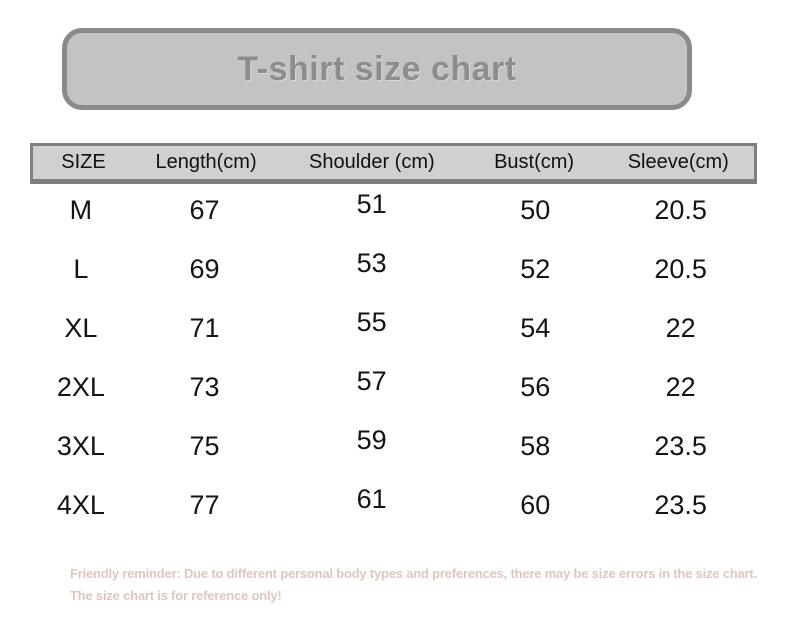 The height and width of the screenshot is (631, 797). What do you see at coordinates (371, 440) in the screenshot?
I see `table-cell: 59` at bounding box center [371, 440].